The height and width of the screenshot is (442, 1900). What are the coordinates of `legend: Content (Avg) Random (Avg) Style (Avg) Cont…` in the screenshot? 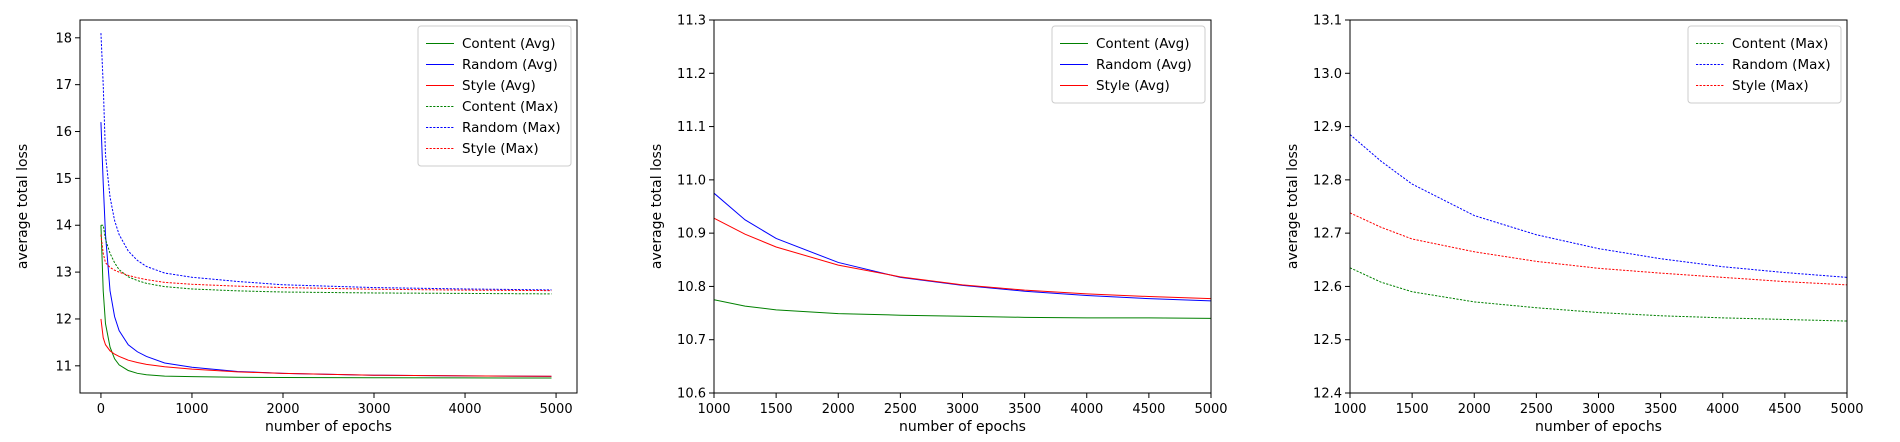 It's located at (494, 96).